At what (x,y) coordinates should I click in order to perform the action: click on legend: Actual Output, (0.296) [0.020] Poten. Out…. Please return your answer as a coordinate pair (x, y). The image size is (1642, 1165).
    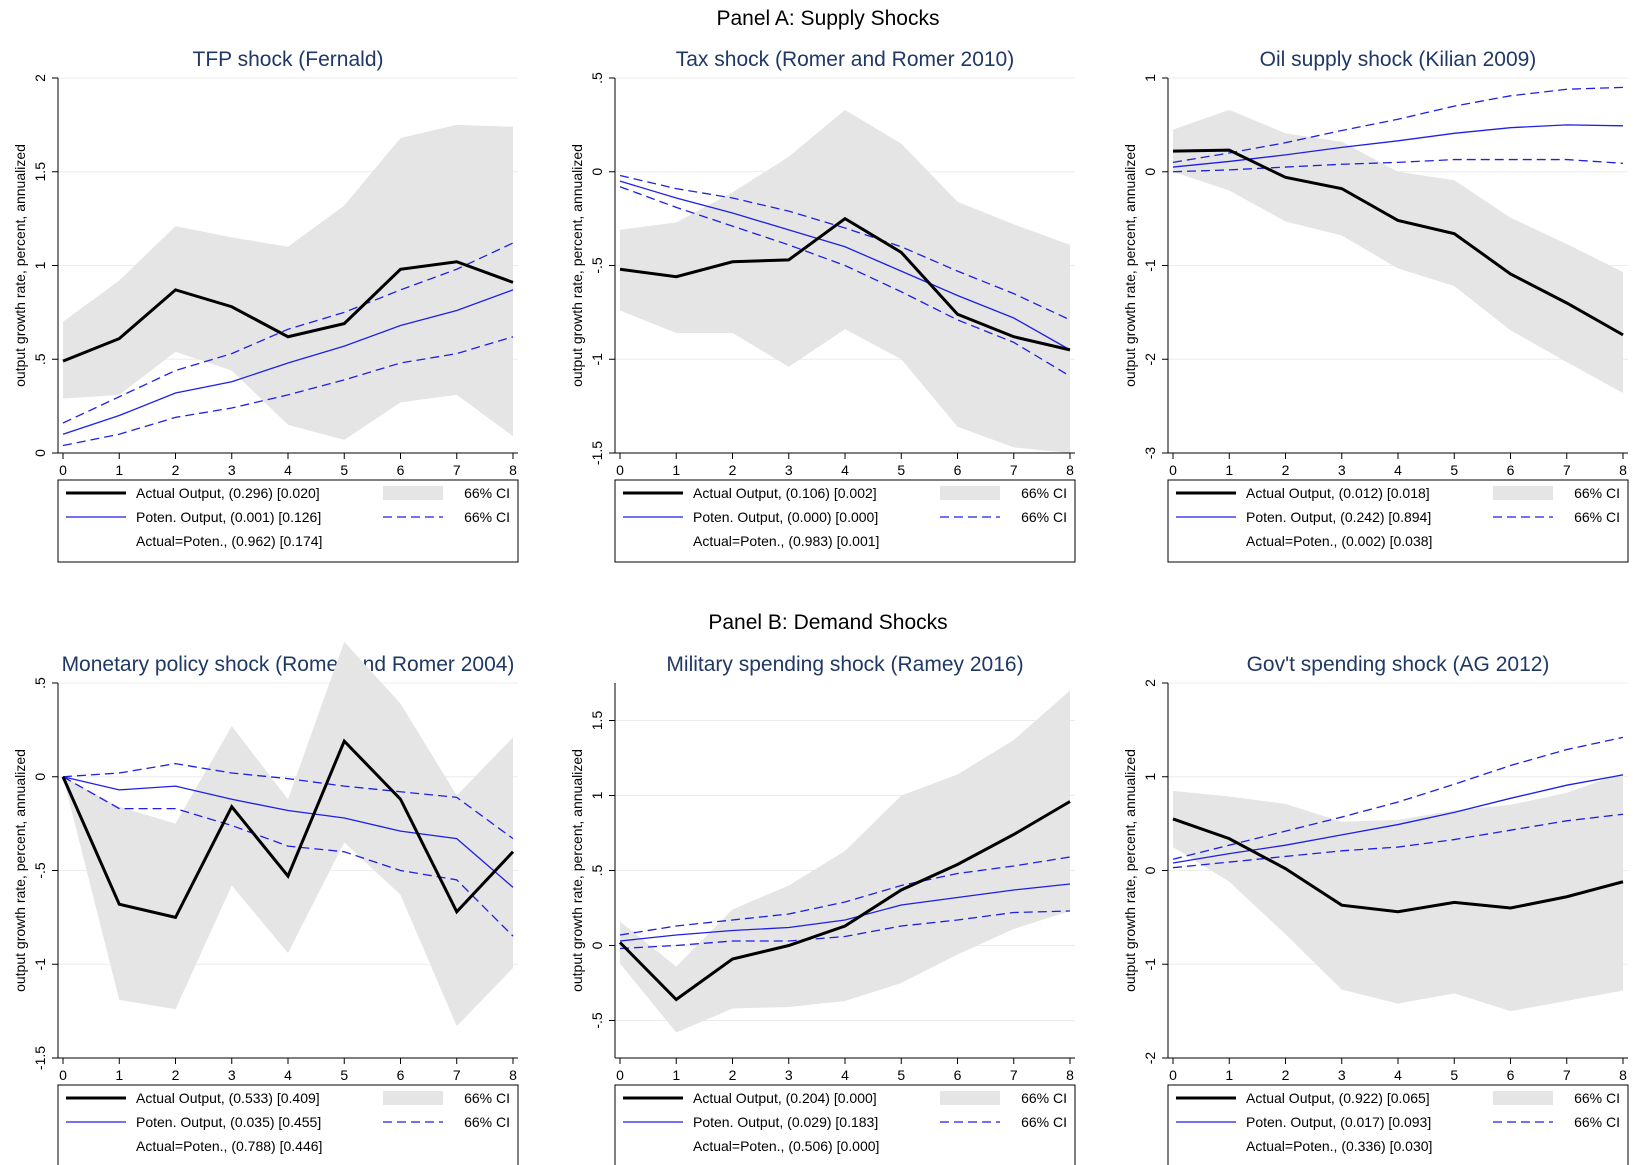
    Looking at the image, I should click on (288, 521).